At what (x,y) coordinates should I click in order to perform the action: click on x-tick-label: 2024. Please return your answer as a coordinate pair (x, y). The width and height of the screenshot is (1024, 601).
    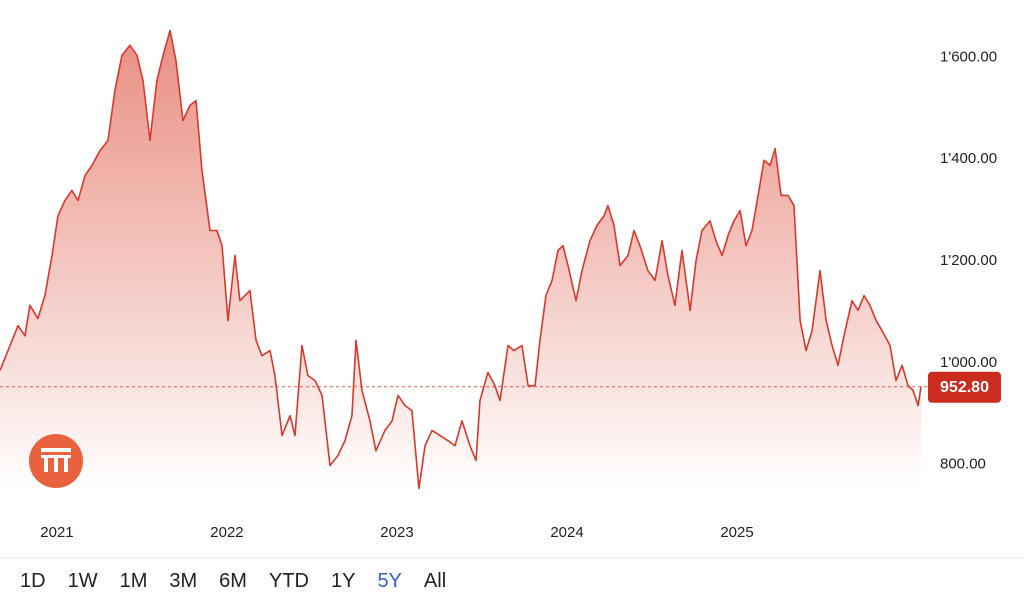
    Looking at the image, I should click on (566, 532).